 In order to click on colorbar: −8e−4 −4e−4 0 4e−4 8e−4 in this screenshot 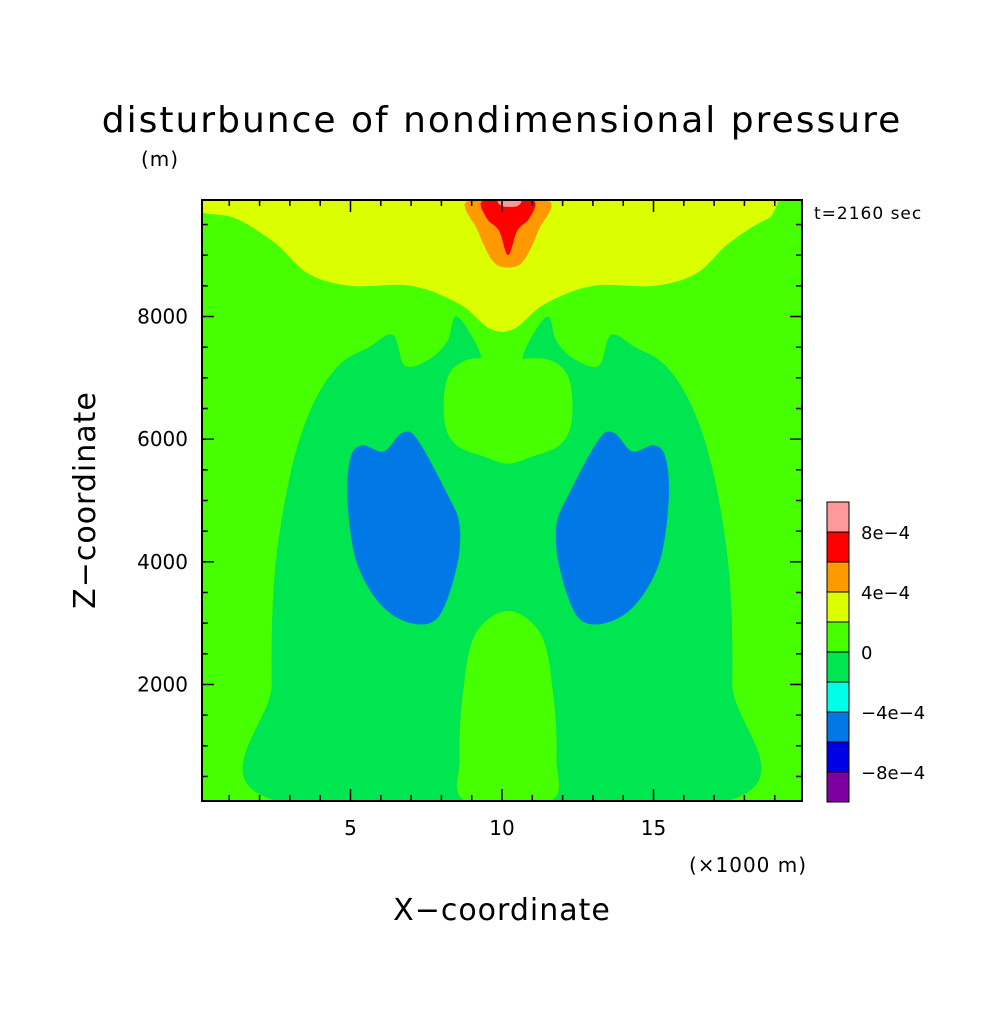, I will do `click(875, 652)`.